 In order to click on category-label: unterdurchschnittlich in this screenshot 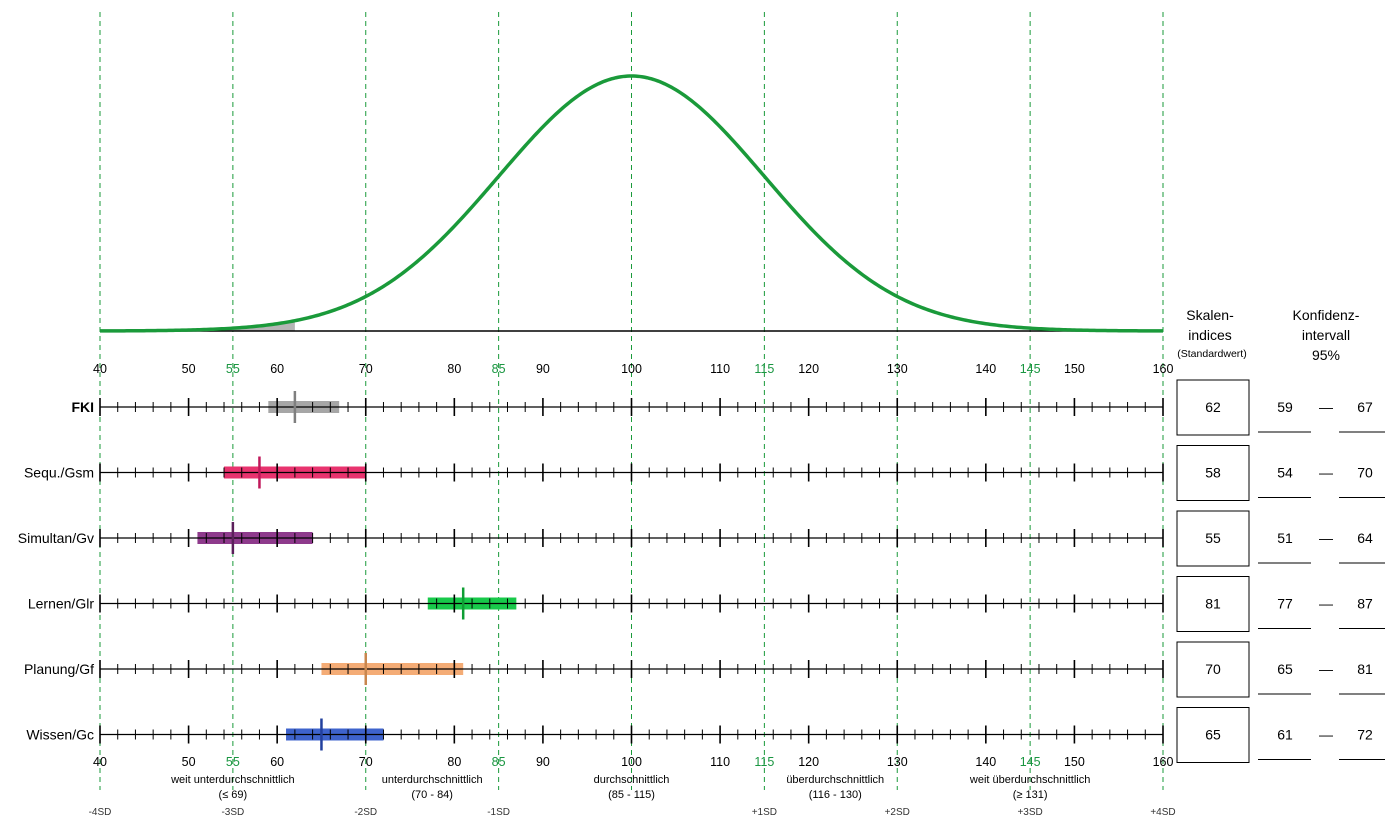, I will do `click(432, 780)`.